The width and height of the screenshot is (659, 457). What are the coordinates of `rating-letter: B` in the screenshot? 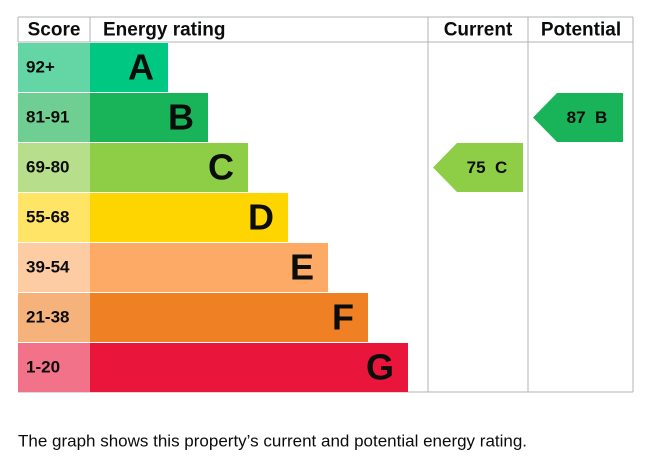 It's located at (181, 117).